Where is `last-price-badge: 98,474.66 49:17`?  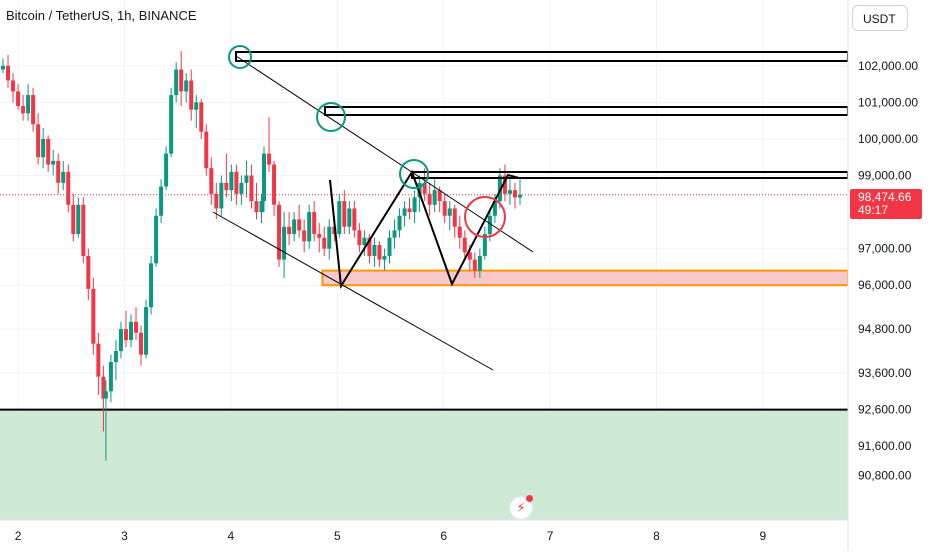
last-price-badge: 98,474.66 49:17 is located at coordinates (886, 204).